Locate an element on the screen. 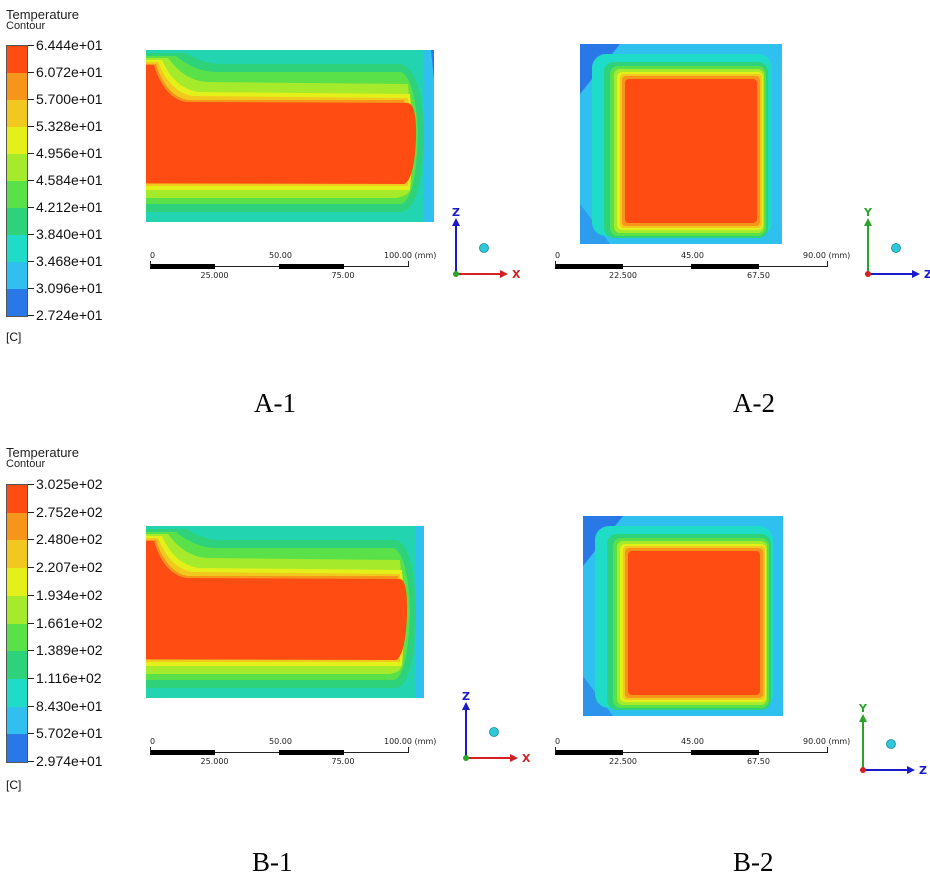 The width and height of the screenshot is (930, 878). legend-value-label: 6.072e+01 is located at coordinates (69, 72).